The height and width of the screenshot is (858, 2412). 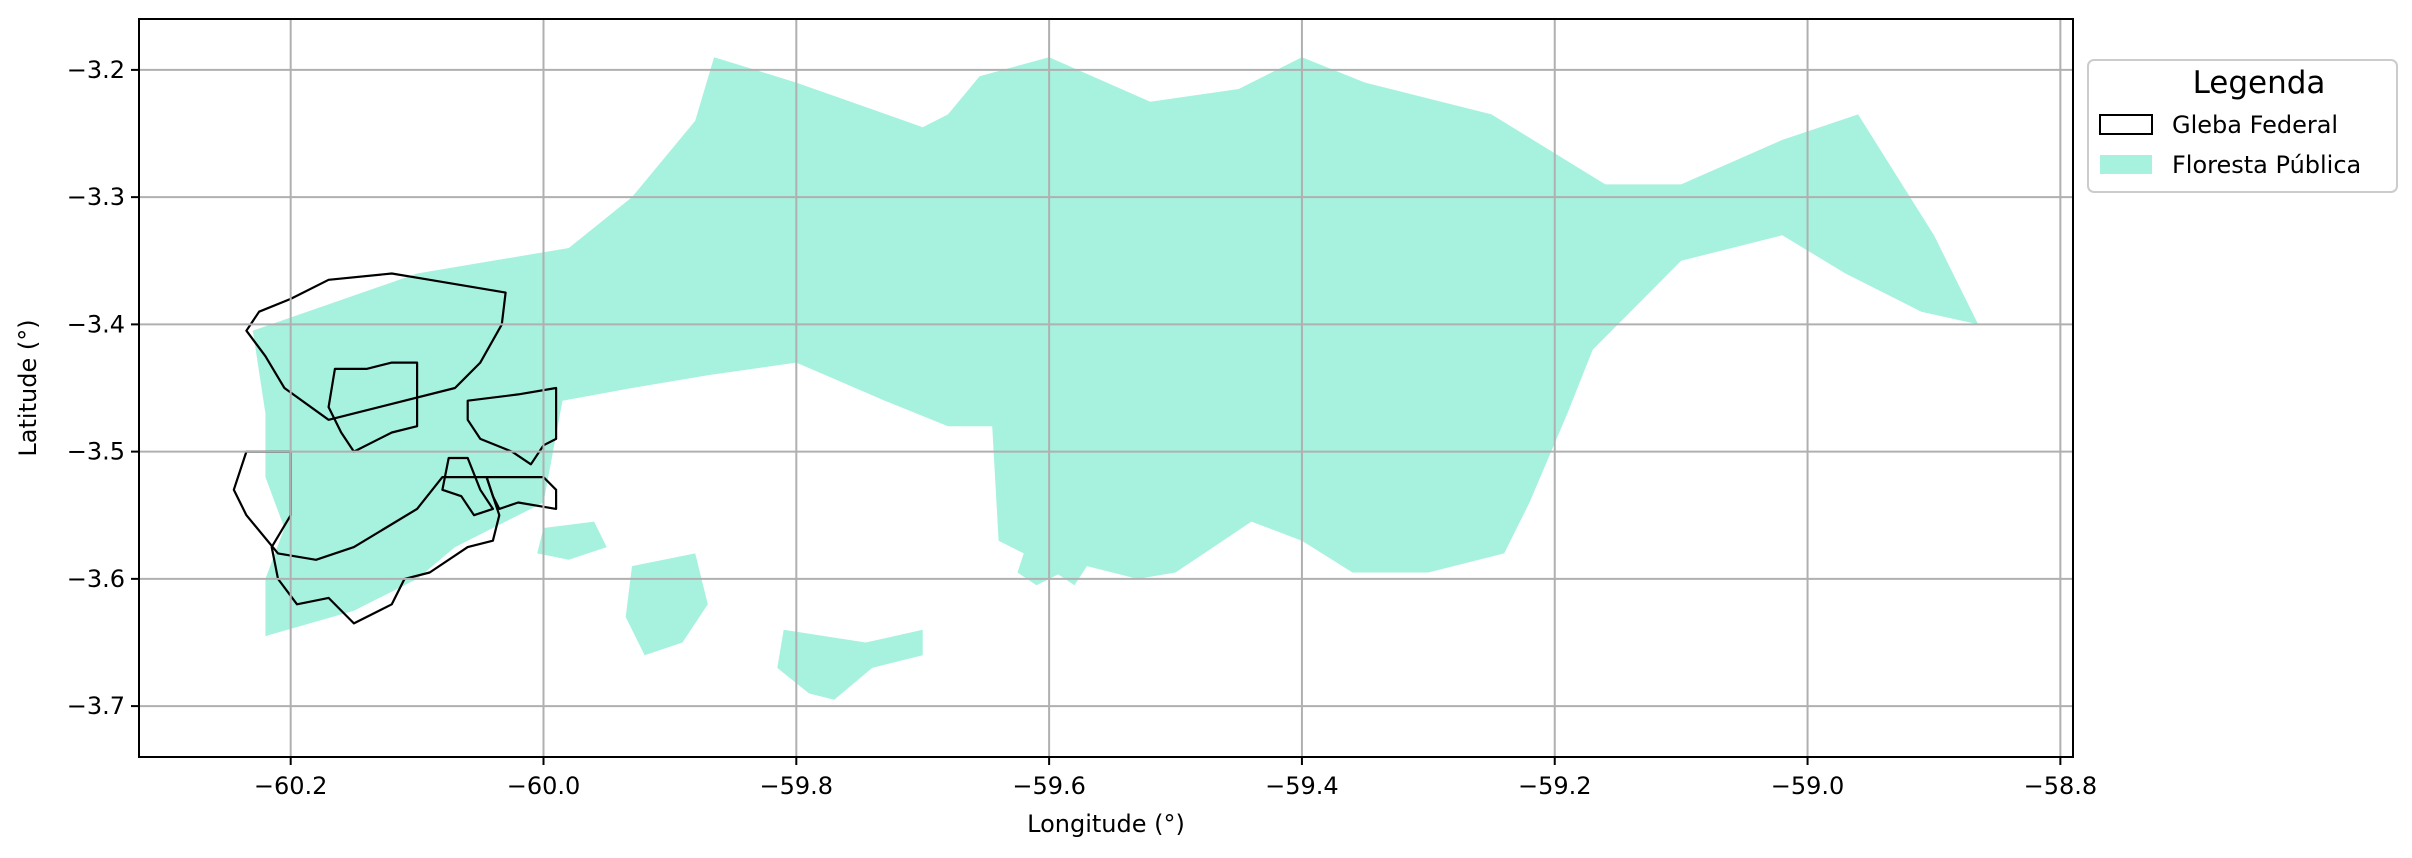 What do you see at coordinates (2126, 164) in the screenshot?
I see `legend-swatch-floresta-publica` at bounding box center [2126, 164].